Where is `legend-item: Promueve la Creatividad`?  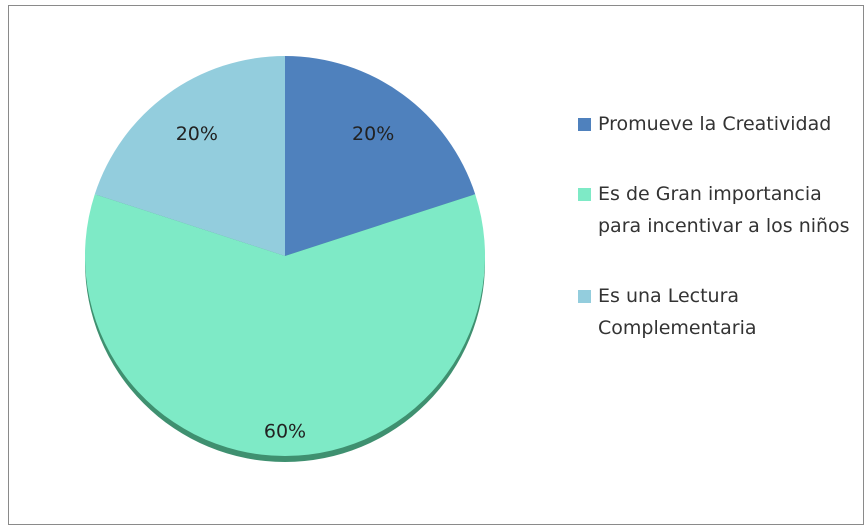 legend-item: Promueve la Creatividad is located at coordinates (718, 124).